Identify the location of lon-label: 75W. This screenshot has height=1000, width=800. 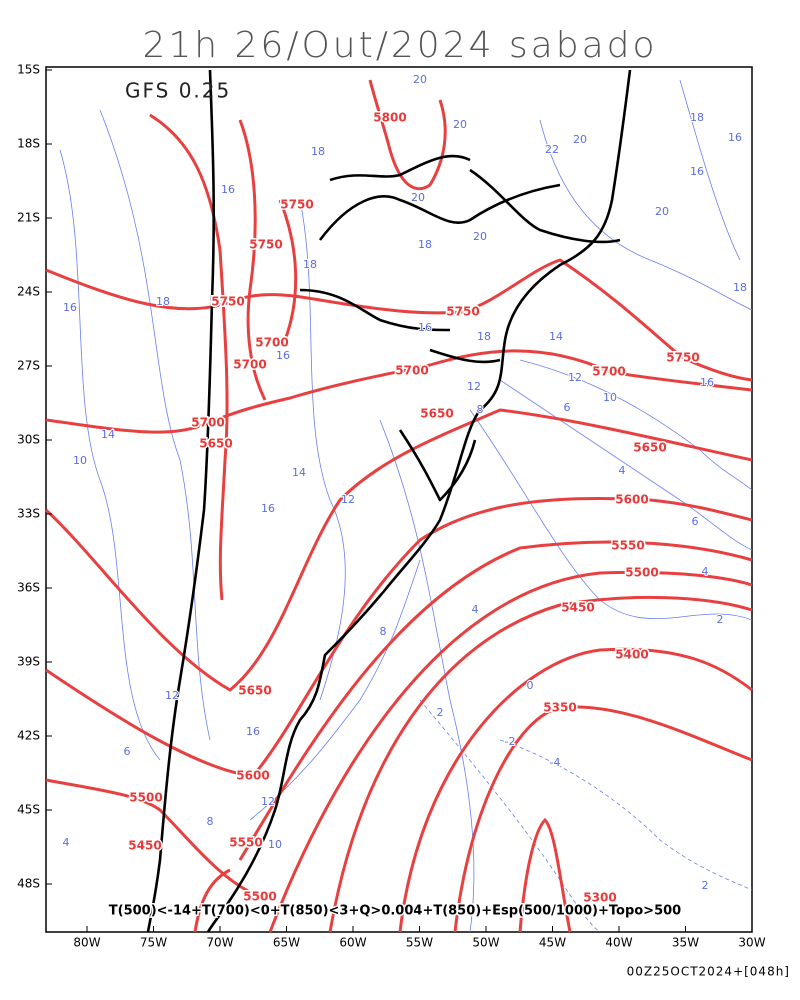
(153, 943).